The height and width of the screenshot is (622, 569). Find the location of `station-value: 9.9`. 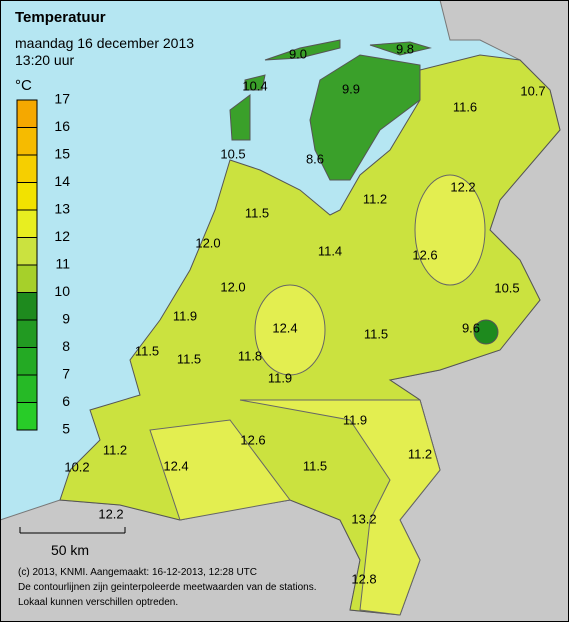

station-value: 9.9 is located at coordinates (351, 88).